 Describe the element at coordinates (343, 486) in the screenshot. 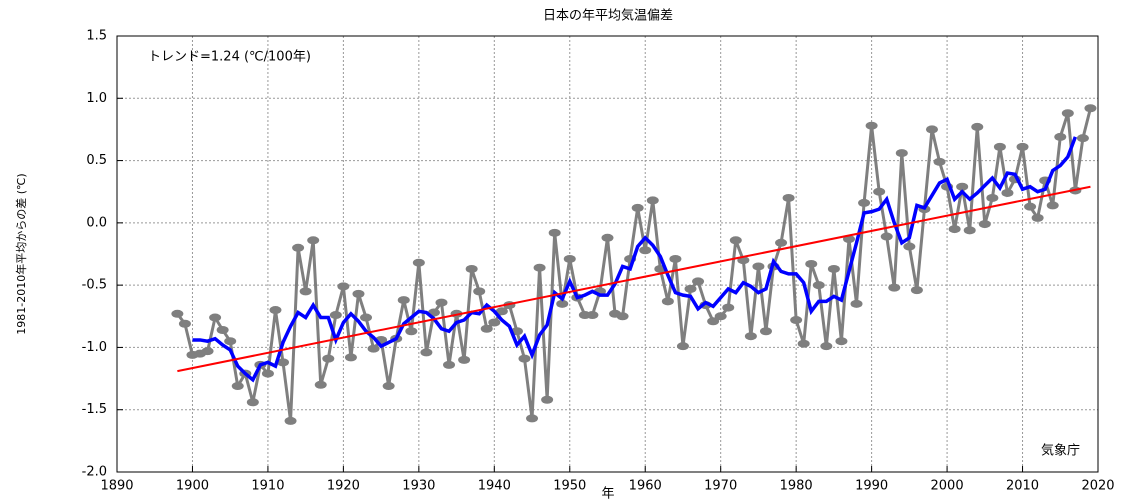

I see `x-tick-label: 1920` at that location.